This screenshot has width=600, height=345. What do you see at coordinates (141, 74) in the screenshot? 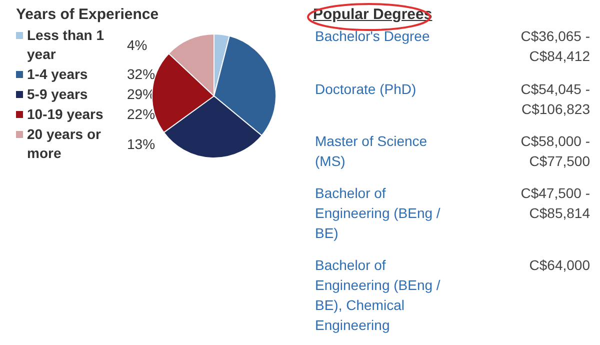
I see `data-label: 32%` at bounding box center [141, 74].